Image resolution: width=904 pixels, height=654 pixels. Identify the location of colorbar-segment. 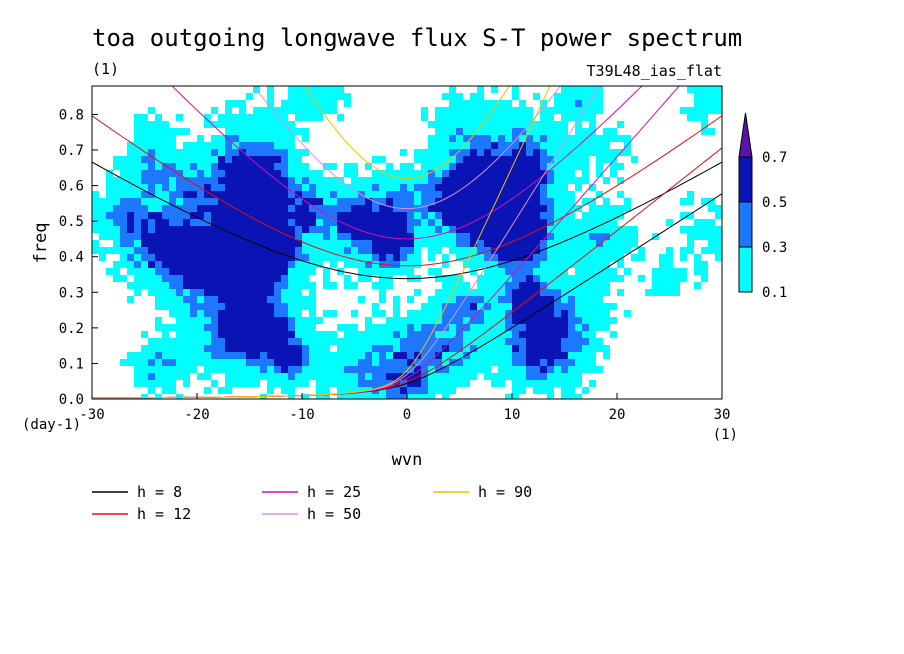
(745, 224).